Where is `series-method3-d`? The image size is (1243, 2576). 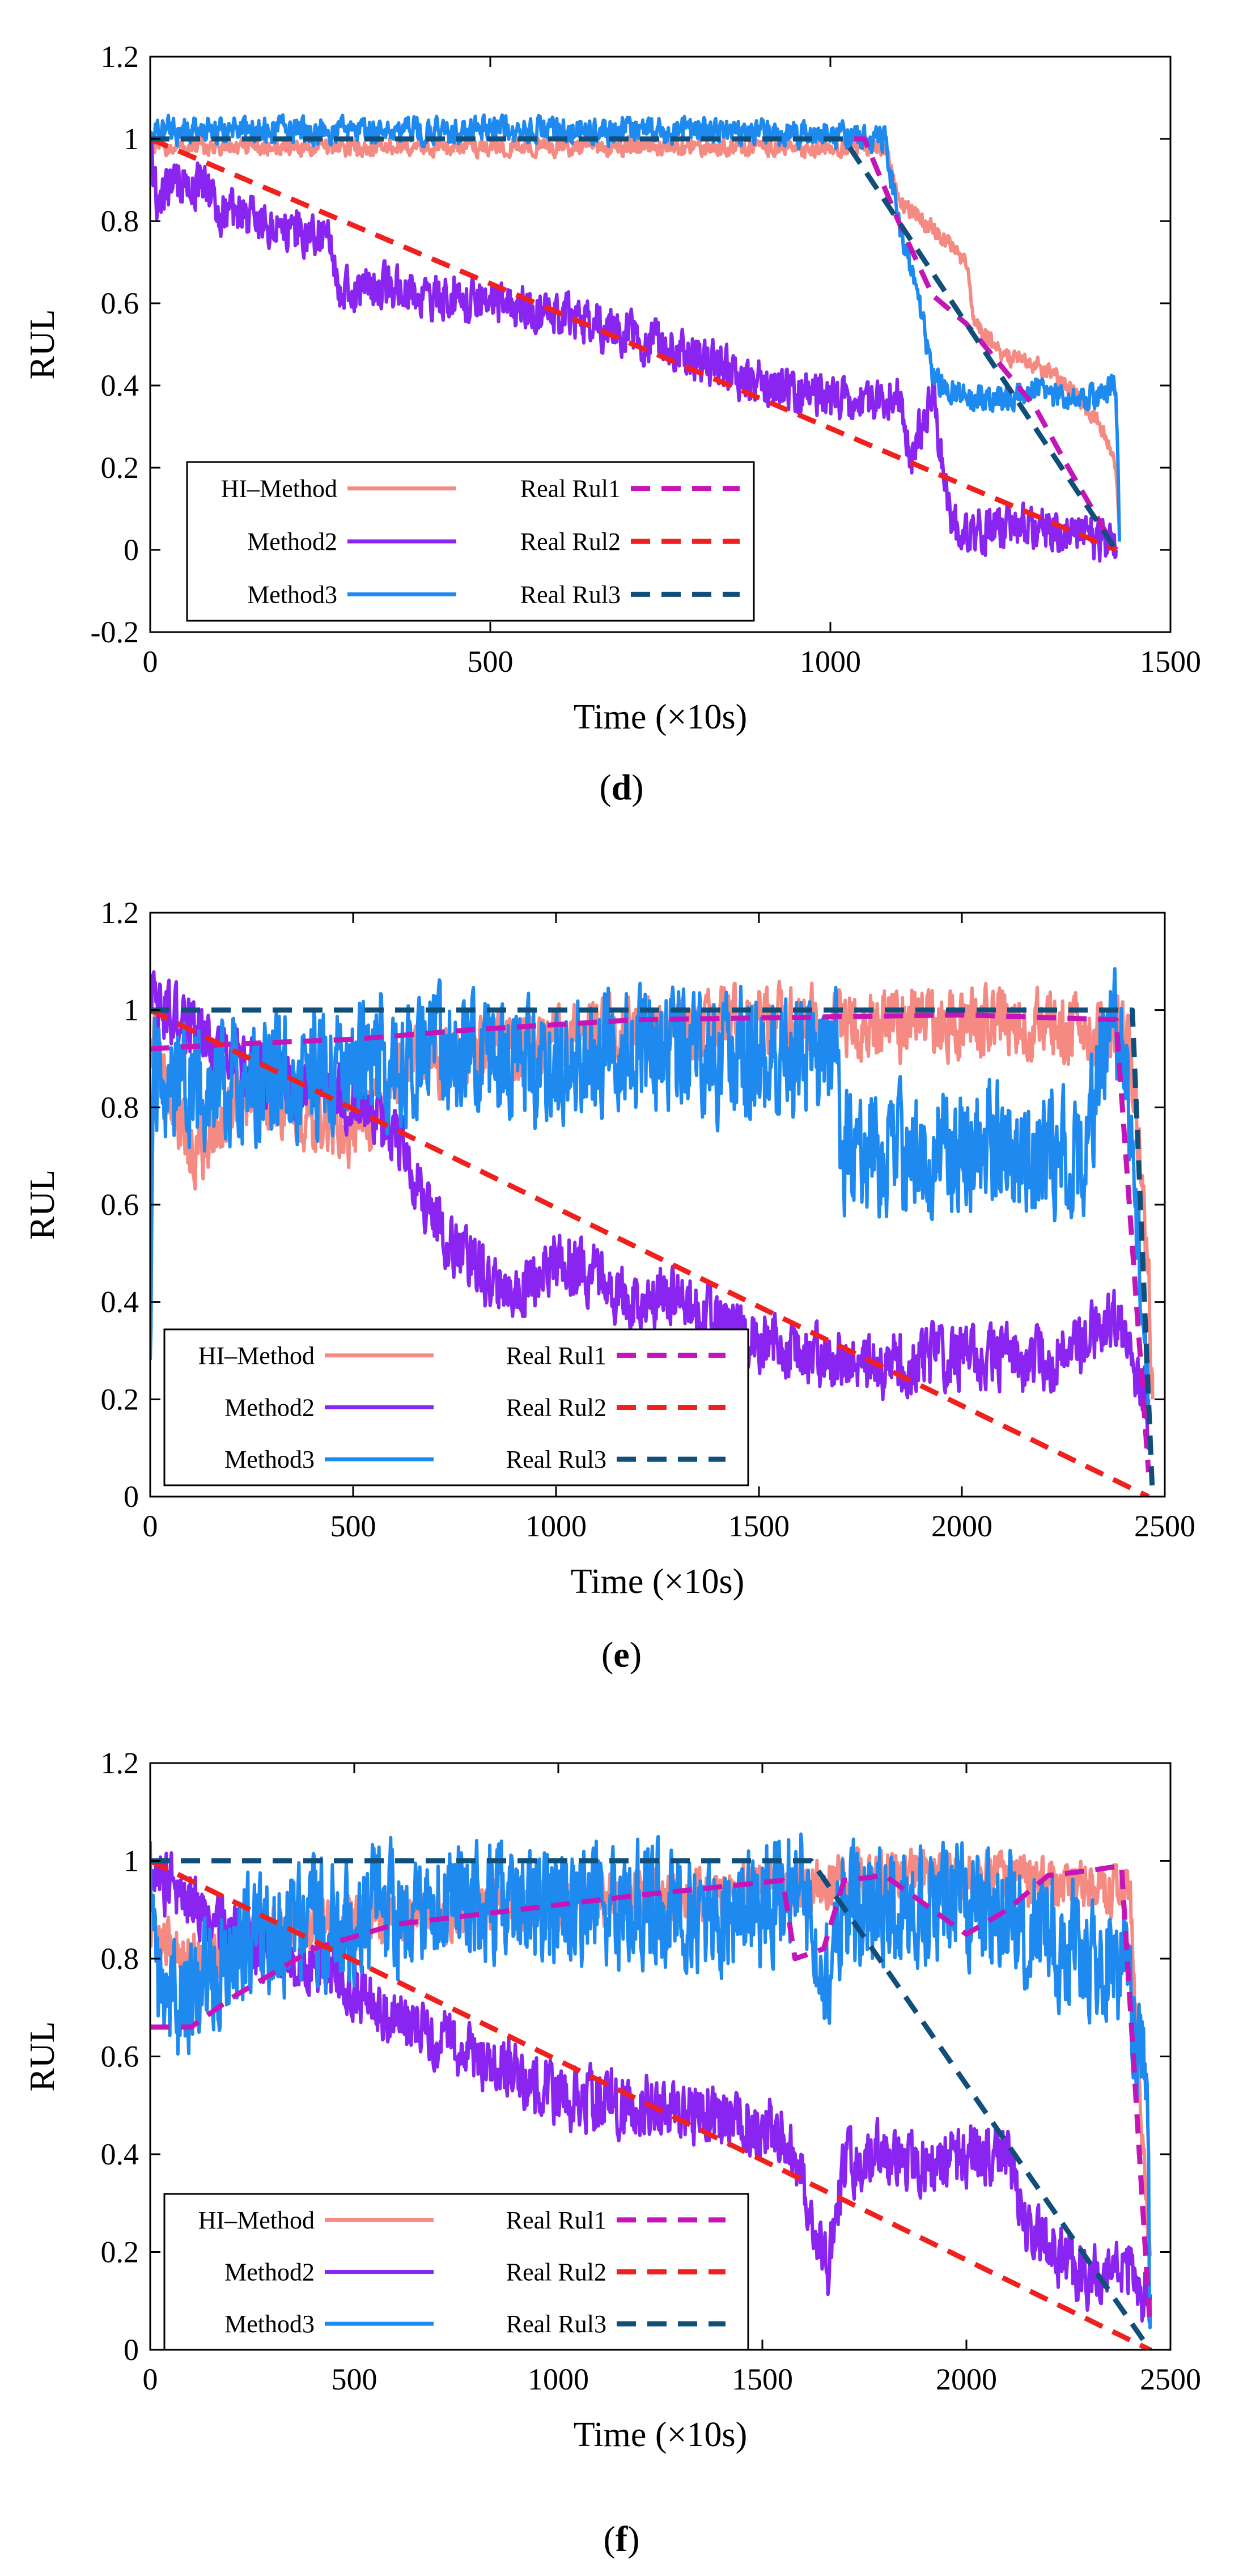 series-method3-d is located at coordinates (635, 328).